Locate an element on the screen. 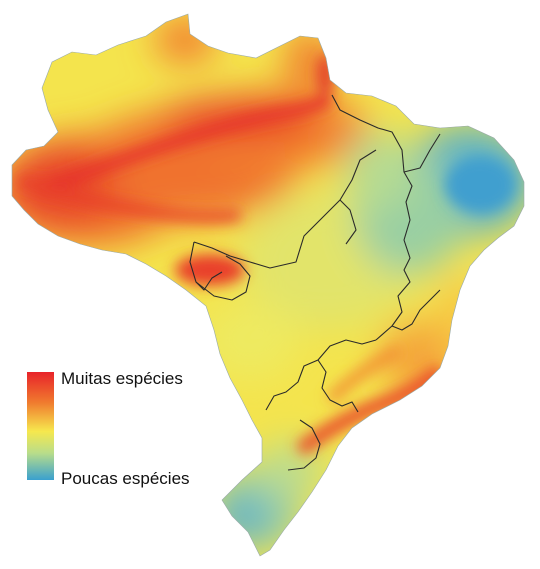 The width and height of the screenshot is (540, 569). legend-high-label: Muitas espécies is located at coordinates (122, 378).